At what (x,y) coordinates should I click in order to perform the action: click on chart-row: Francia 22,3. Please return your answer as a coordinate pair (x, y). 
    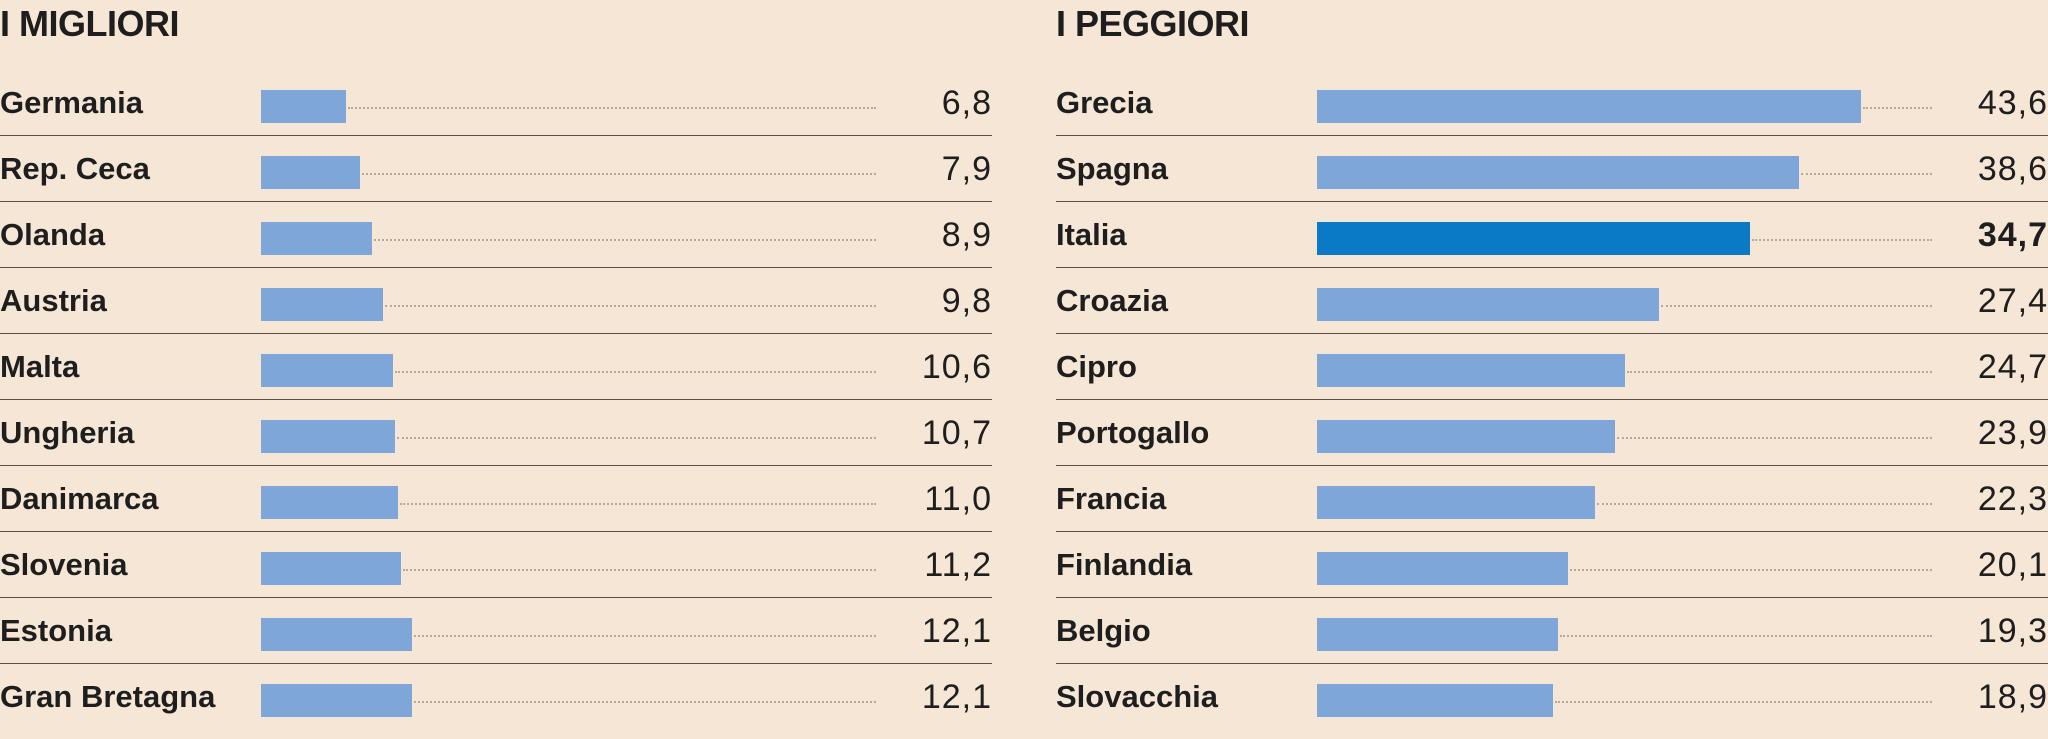
    Looking at the image, I should click on (1552, 499).